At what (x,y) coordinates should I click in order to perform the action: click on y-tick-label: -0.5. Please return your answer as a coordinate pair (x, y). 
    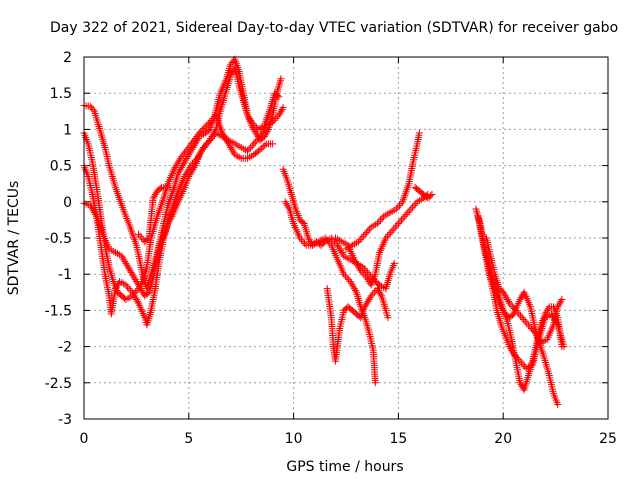
    Looking at the image, I should click on (58, 239).